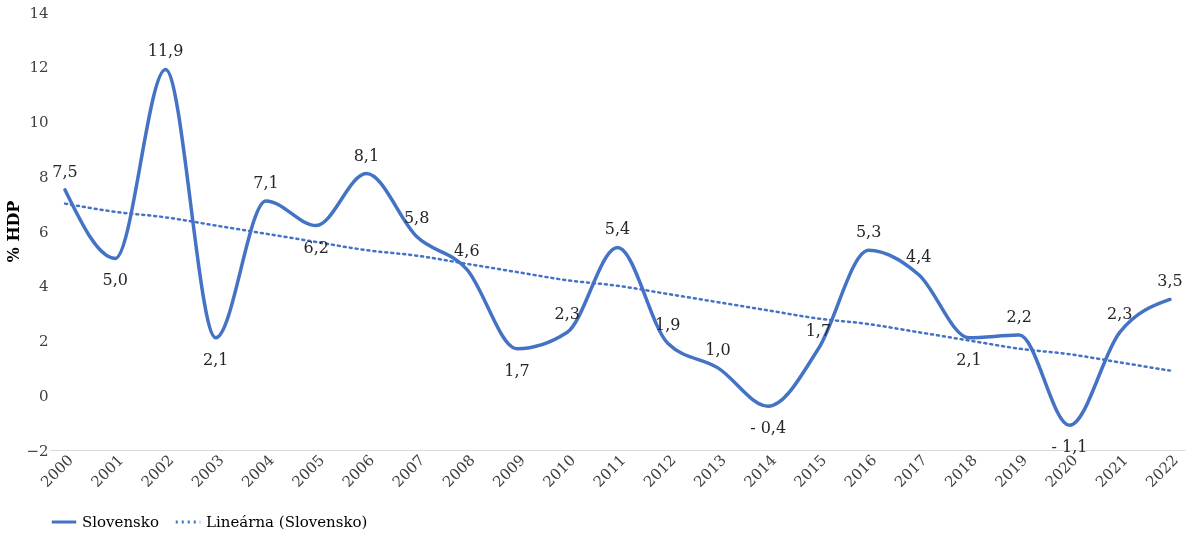  Describe the element at coordinates (768, 428) in the screenshot. I see `data-label: - 0,4` at that location.